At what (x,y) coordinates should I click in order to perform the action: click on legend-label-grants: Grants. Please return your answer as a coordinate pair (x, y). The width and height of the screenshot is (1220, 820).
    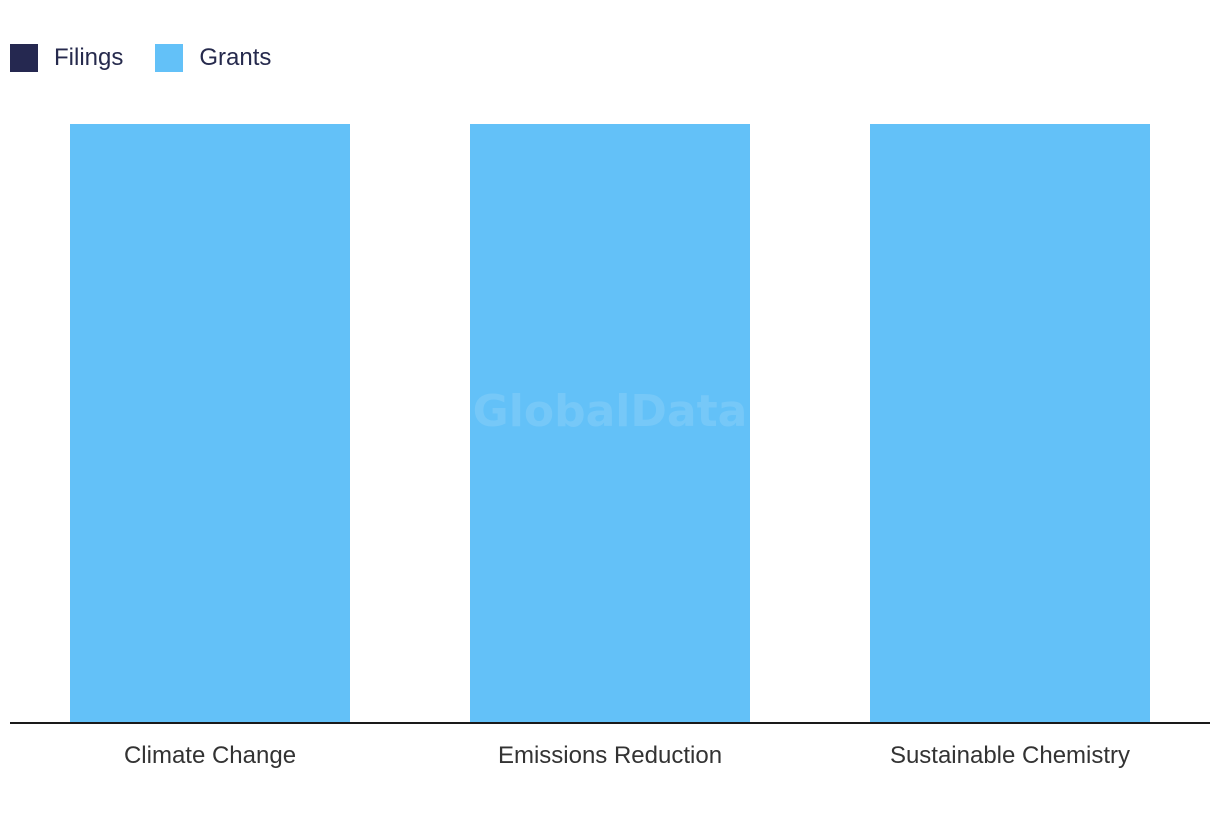
    Looking at the image, I should click on (235, 57).